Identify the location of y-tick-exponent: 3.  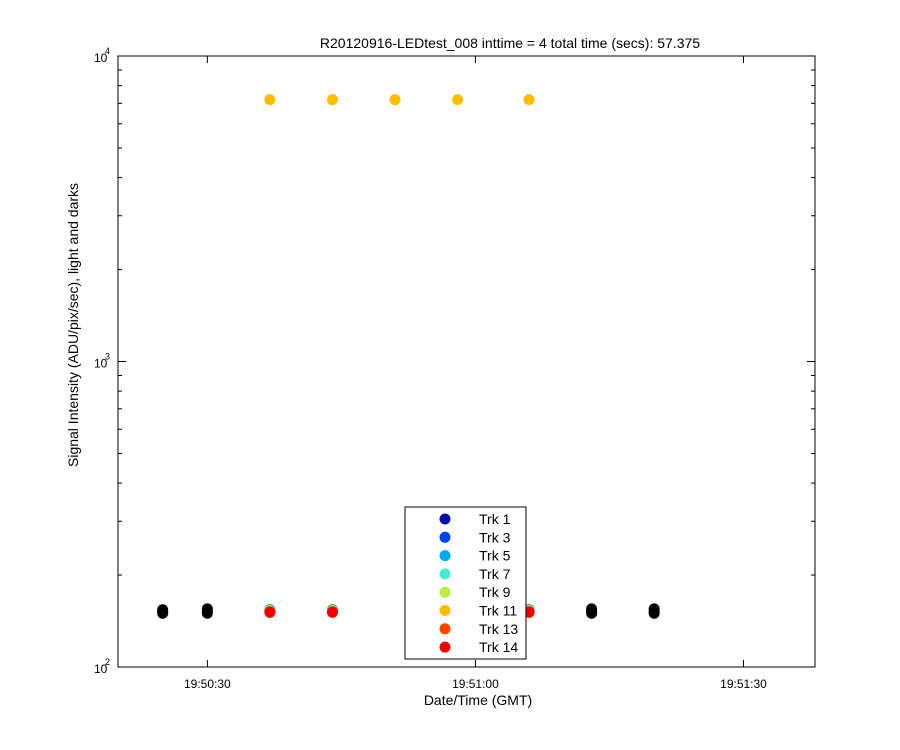
(107, 357).